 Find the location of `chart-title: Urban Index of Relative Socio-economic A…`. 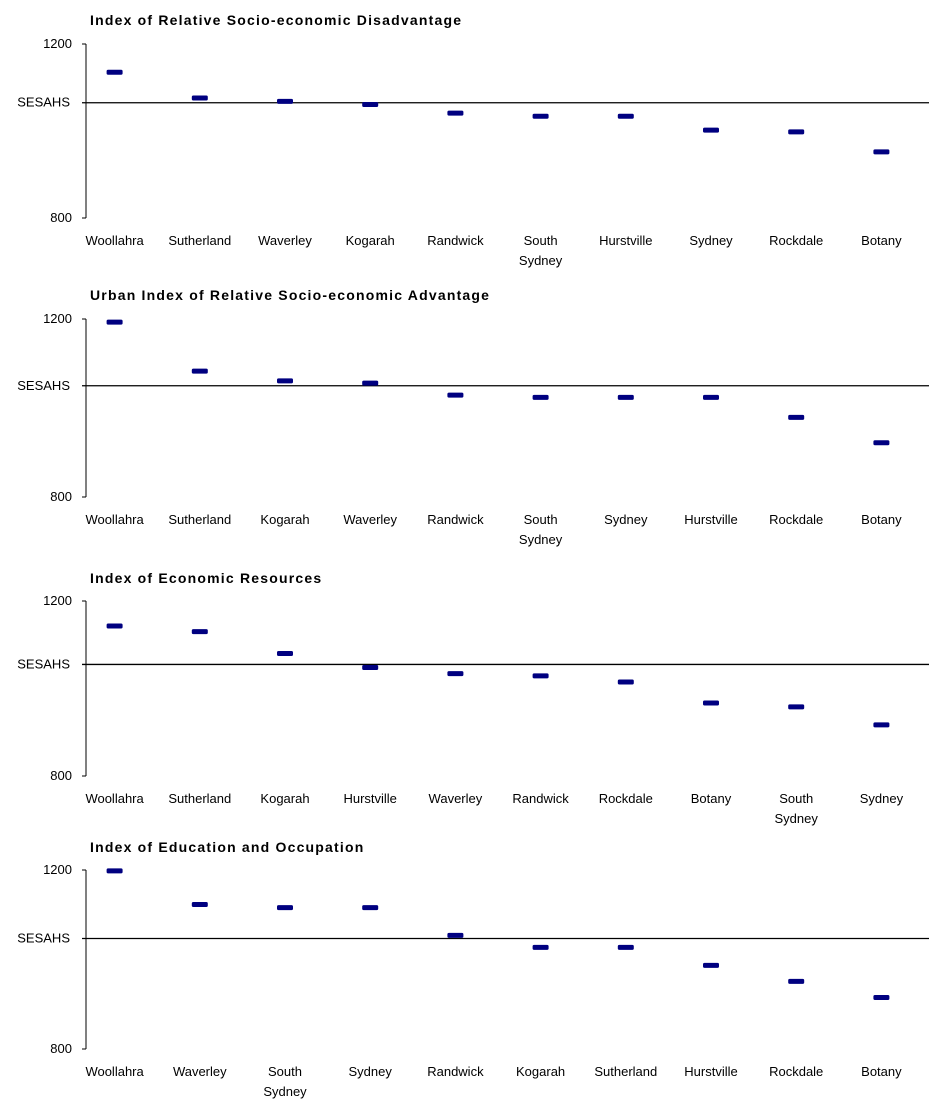

chart-title: Urban Index of Relative Socio-economic A… is located at coordinates (290, 295).